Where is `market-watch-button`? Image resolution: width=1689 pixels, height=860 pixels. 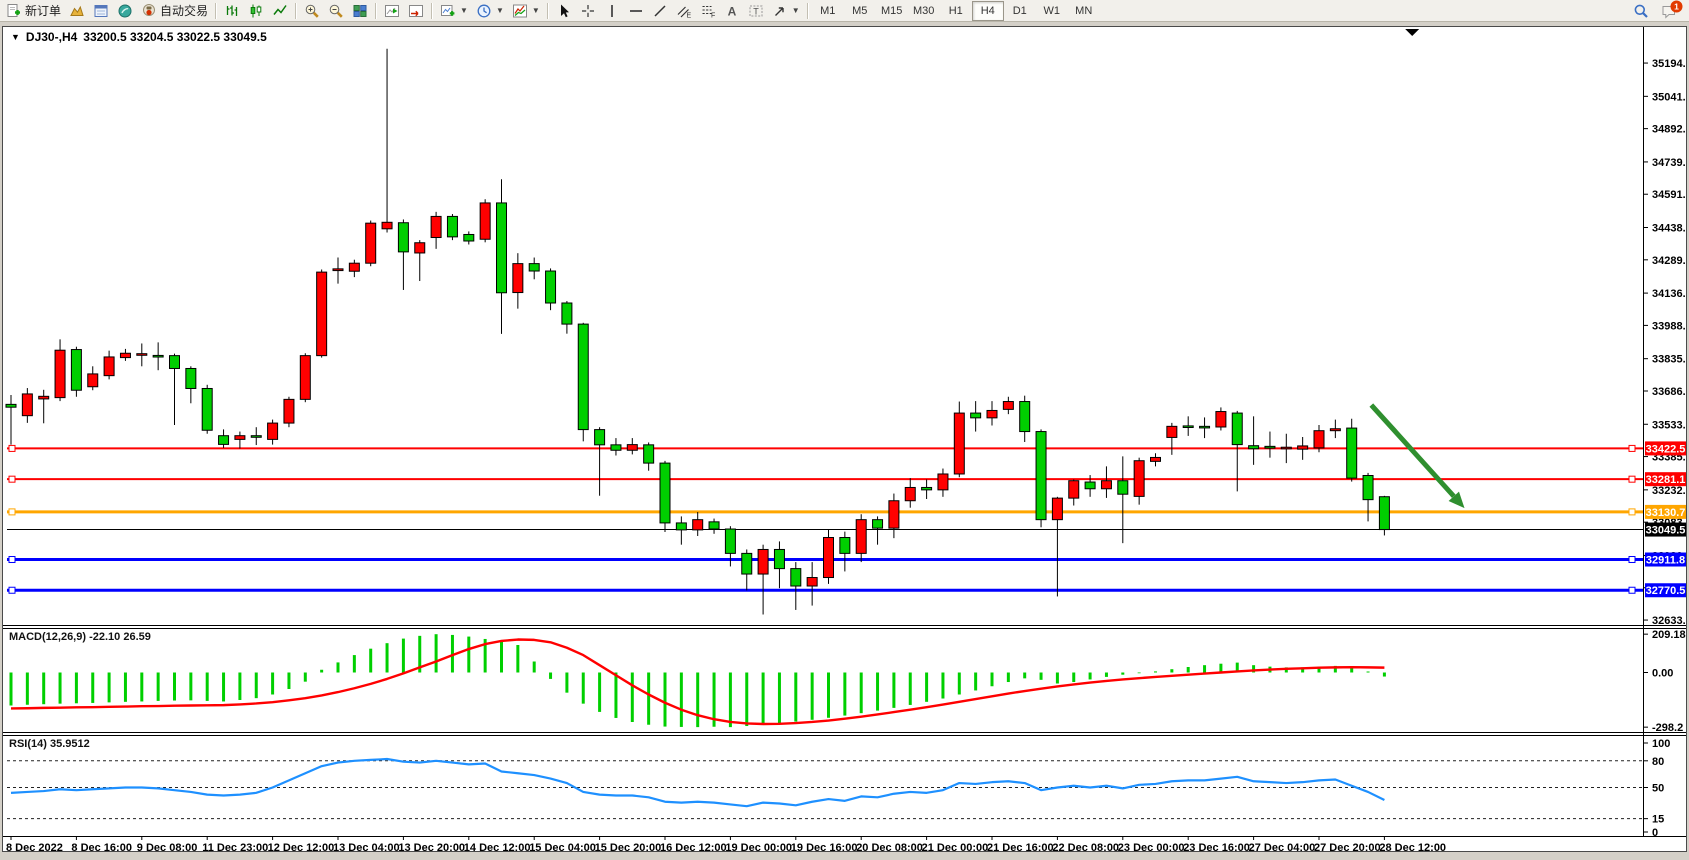
market-watch-button is located at coordinates (101, 11).